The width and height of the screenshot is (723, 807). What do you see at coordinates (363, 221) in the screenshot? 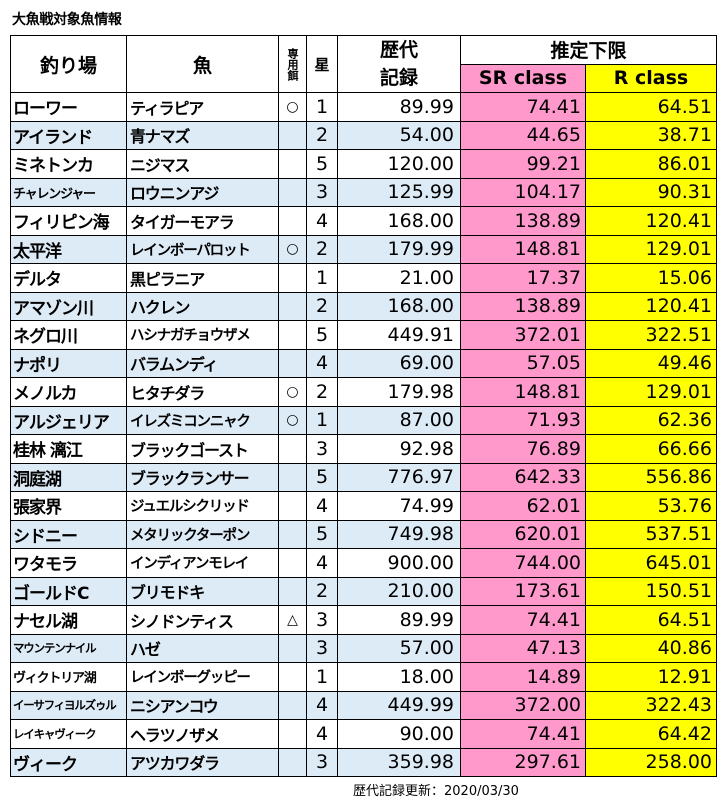
I see `table-row: フィリピン海 タイガーモアラ 4 168.00 138.89 120.41` at bounding box center [363, 221].